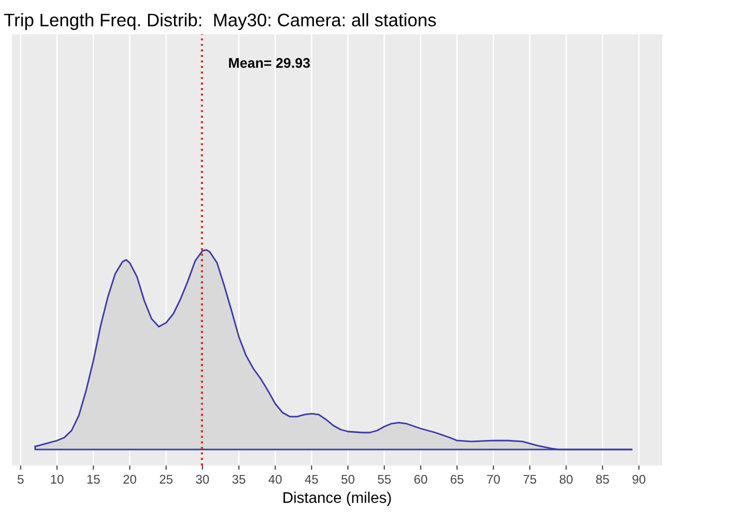  Describe the element at coordinates (602, 479) in the screenshot. I see `x-tick-label: 85` at that location.